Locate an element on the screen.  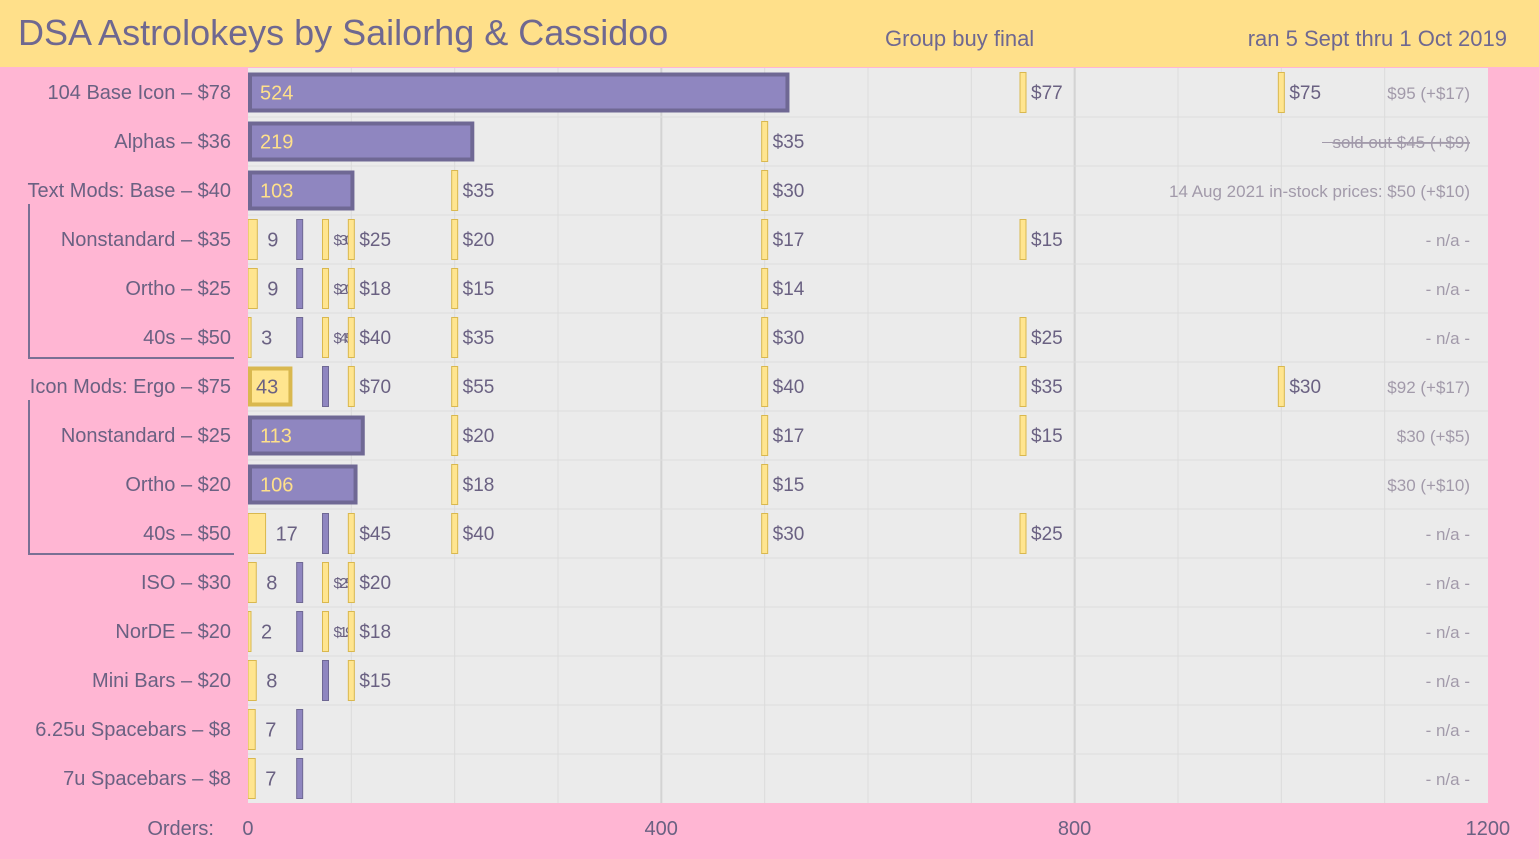
order-count: 103 is located at coordinates (276, 192).